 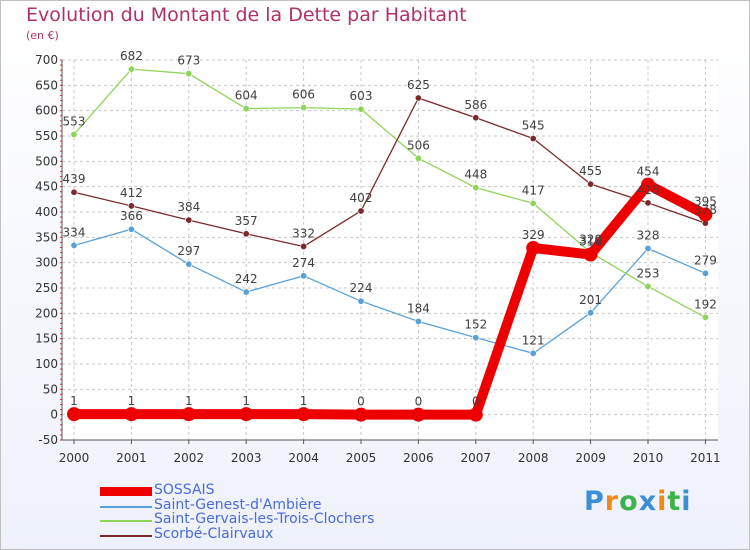 I want to click on x-tick-label: 2001, so click(x=131, y=458).